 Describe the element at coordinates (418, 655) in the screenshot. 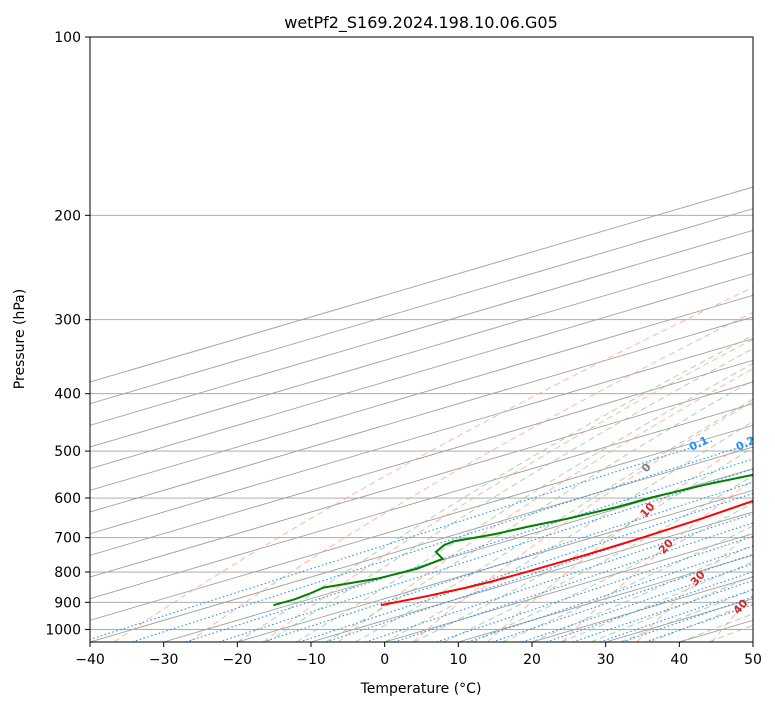

I see `x-axis-ticks: −40 −30 −20 −10 0 10 20 30 40 50` at that location.